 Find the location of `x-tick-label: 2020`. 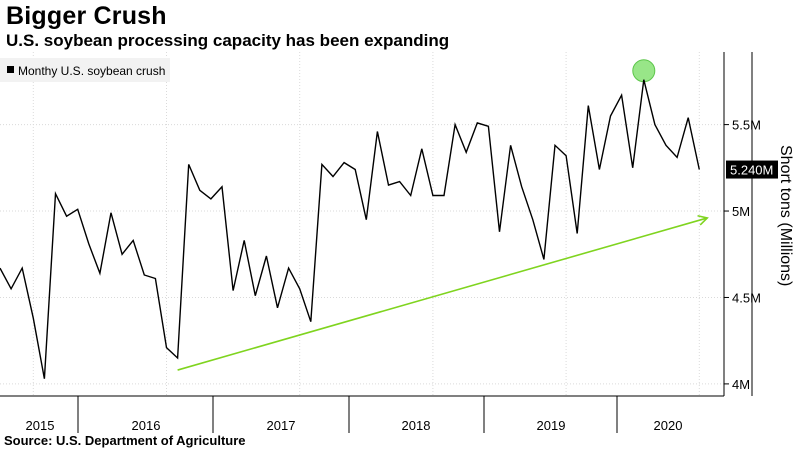

x-tick-label: 2020 is located at coordinates (668, 425).